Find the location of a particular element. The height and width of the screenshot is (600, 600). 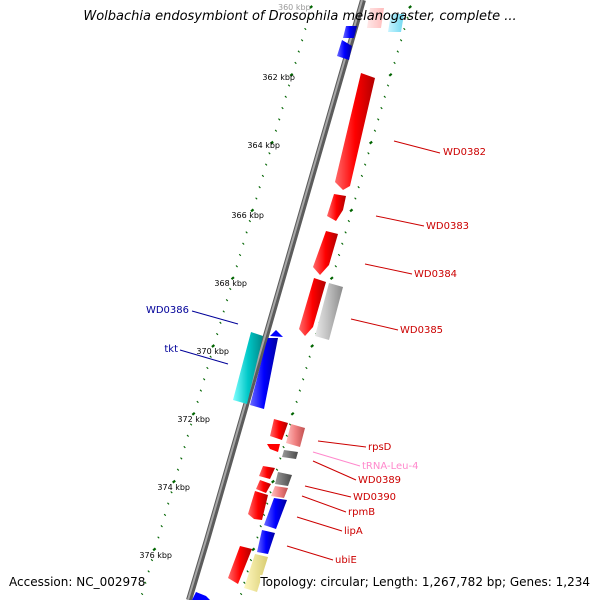

feature-top-lightblue is located at coordinates (396, 23).